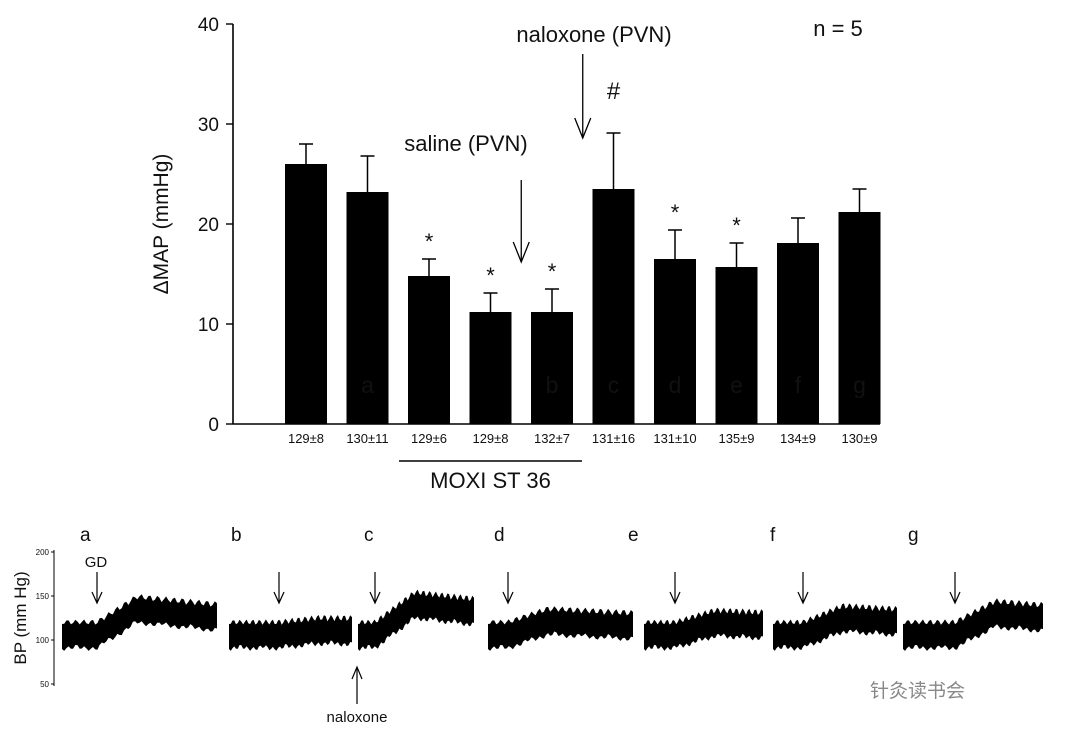 The image size is (1080, 734). I want to click on y-tick-label: 40, so click(208, 25).